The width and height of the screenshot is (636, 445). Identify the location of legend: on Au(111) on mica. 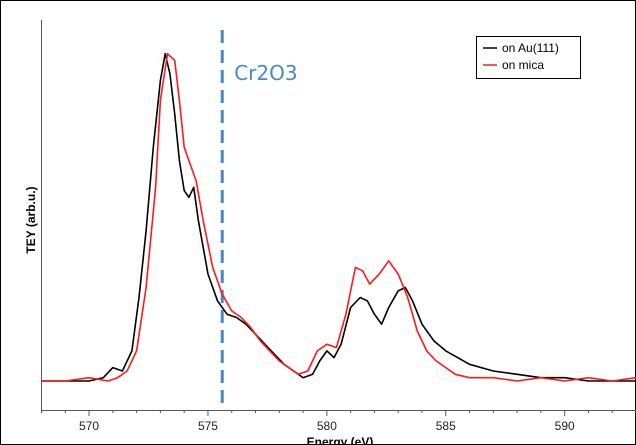
(528, 57).